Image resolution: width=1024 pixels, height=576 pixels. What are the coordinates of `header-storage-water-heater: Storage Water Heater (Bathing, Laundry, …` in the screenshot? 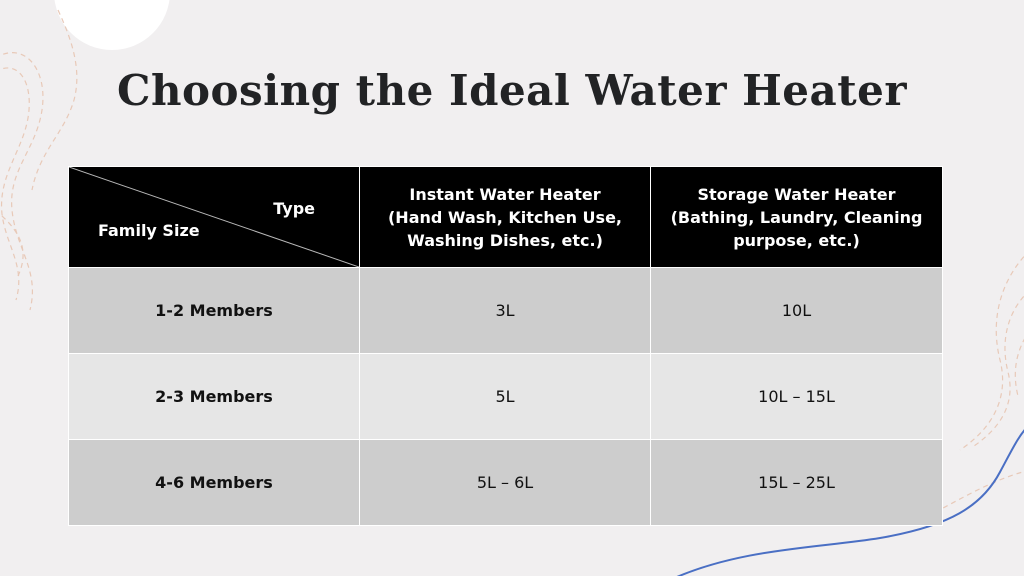 It's located at (796, 217).